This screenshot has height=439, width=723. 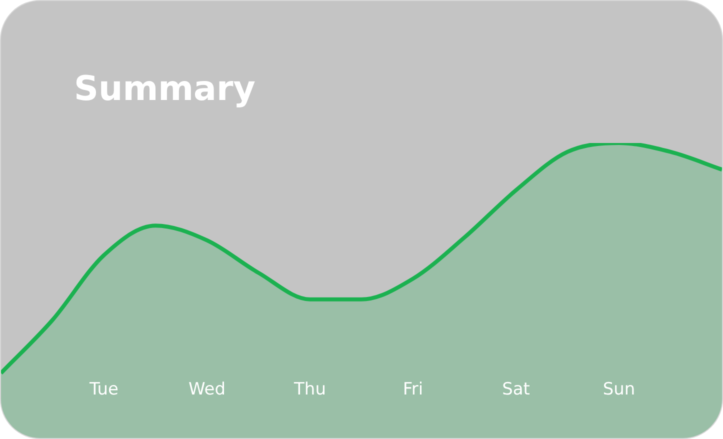 I want to click on chart-title: Summary, so click(x=165, y=89).